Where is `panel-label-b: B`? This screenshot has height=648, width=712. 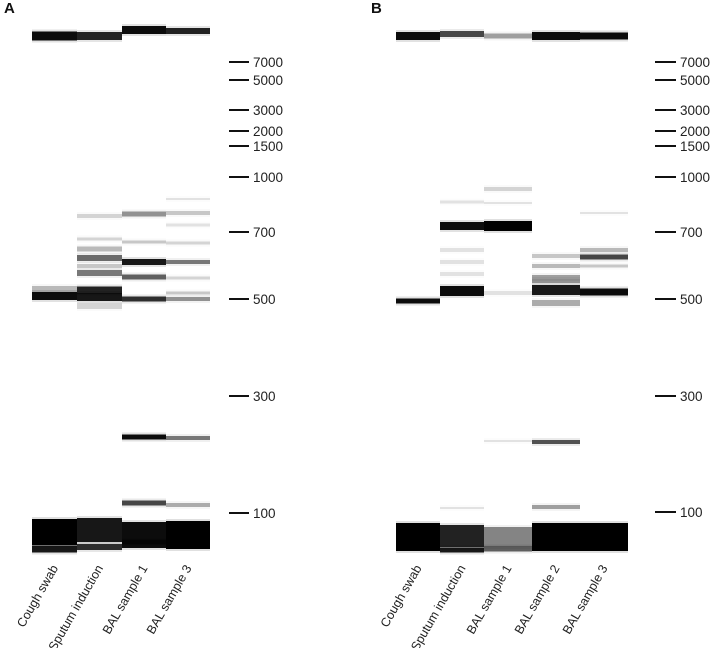 panel-label-b: B is located at coordinates (376, 8).